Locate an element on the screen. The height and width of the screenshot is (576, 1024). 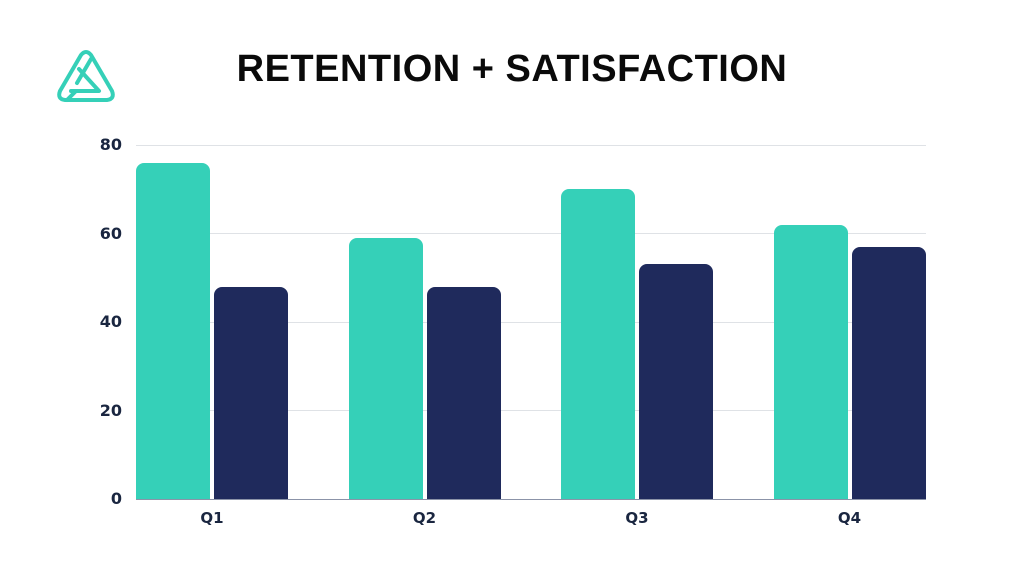
y-tick-40: 40 is located at coordinates (110, 321).